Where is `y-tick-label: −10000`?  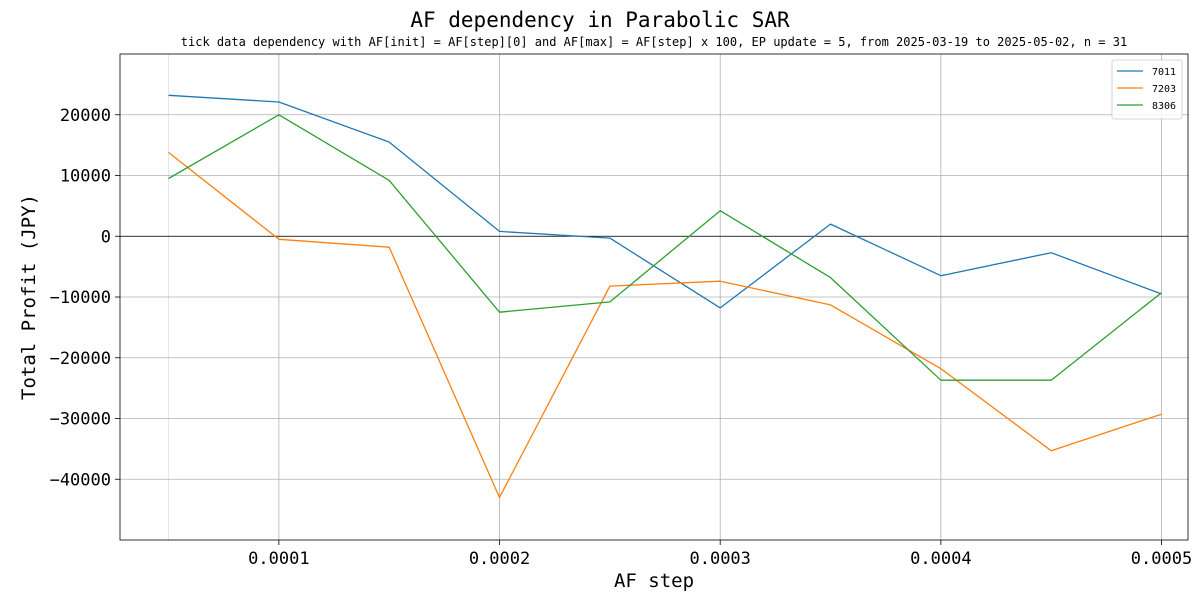
y-tick-label: −10000 is located at coordinates (80, 298).